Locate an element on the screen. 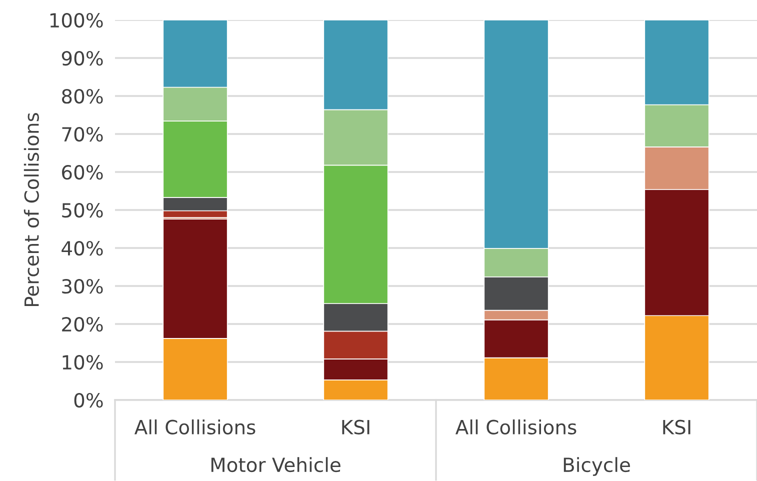 Image resolution: width=757 pixels, height=481 pixels. y-tick-label: 50% is located at coordinates (82, 210).